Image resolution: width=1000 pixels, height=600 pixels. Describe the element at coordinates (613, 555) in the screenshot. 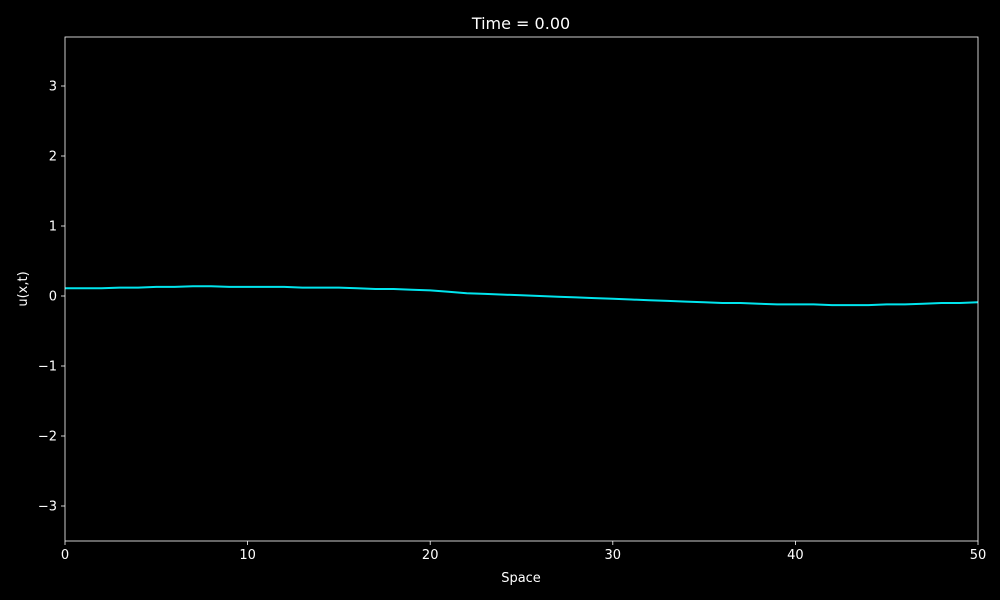

I see `x-tick-label: 30` at that location.